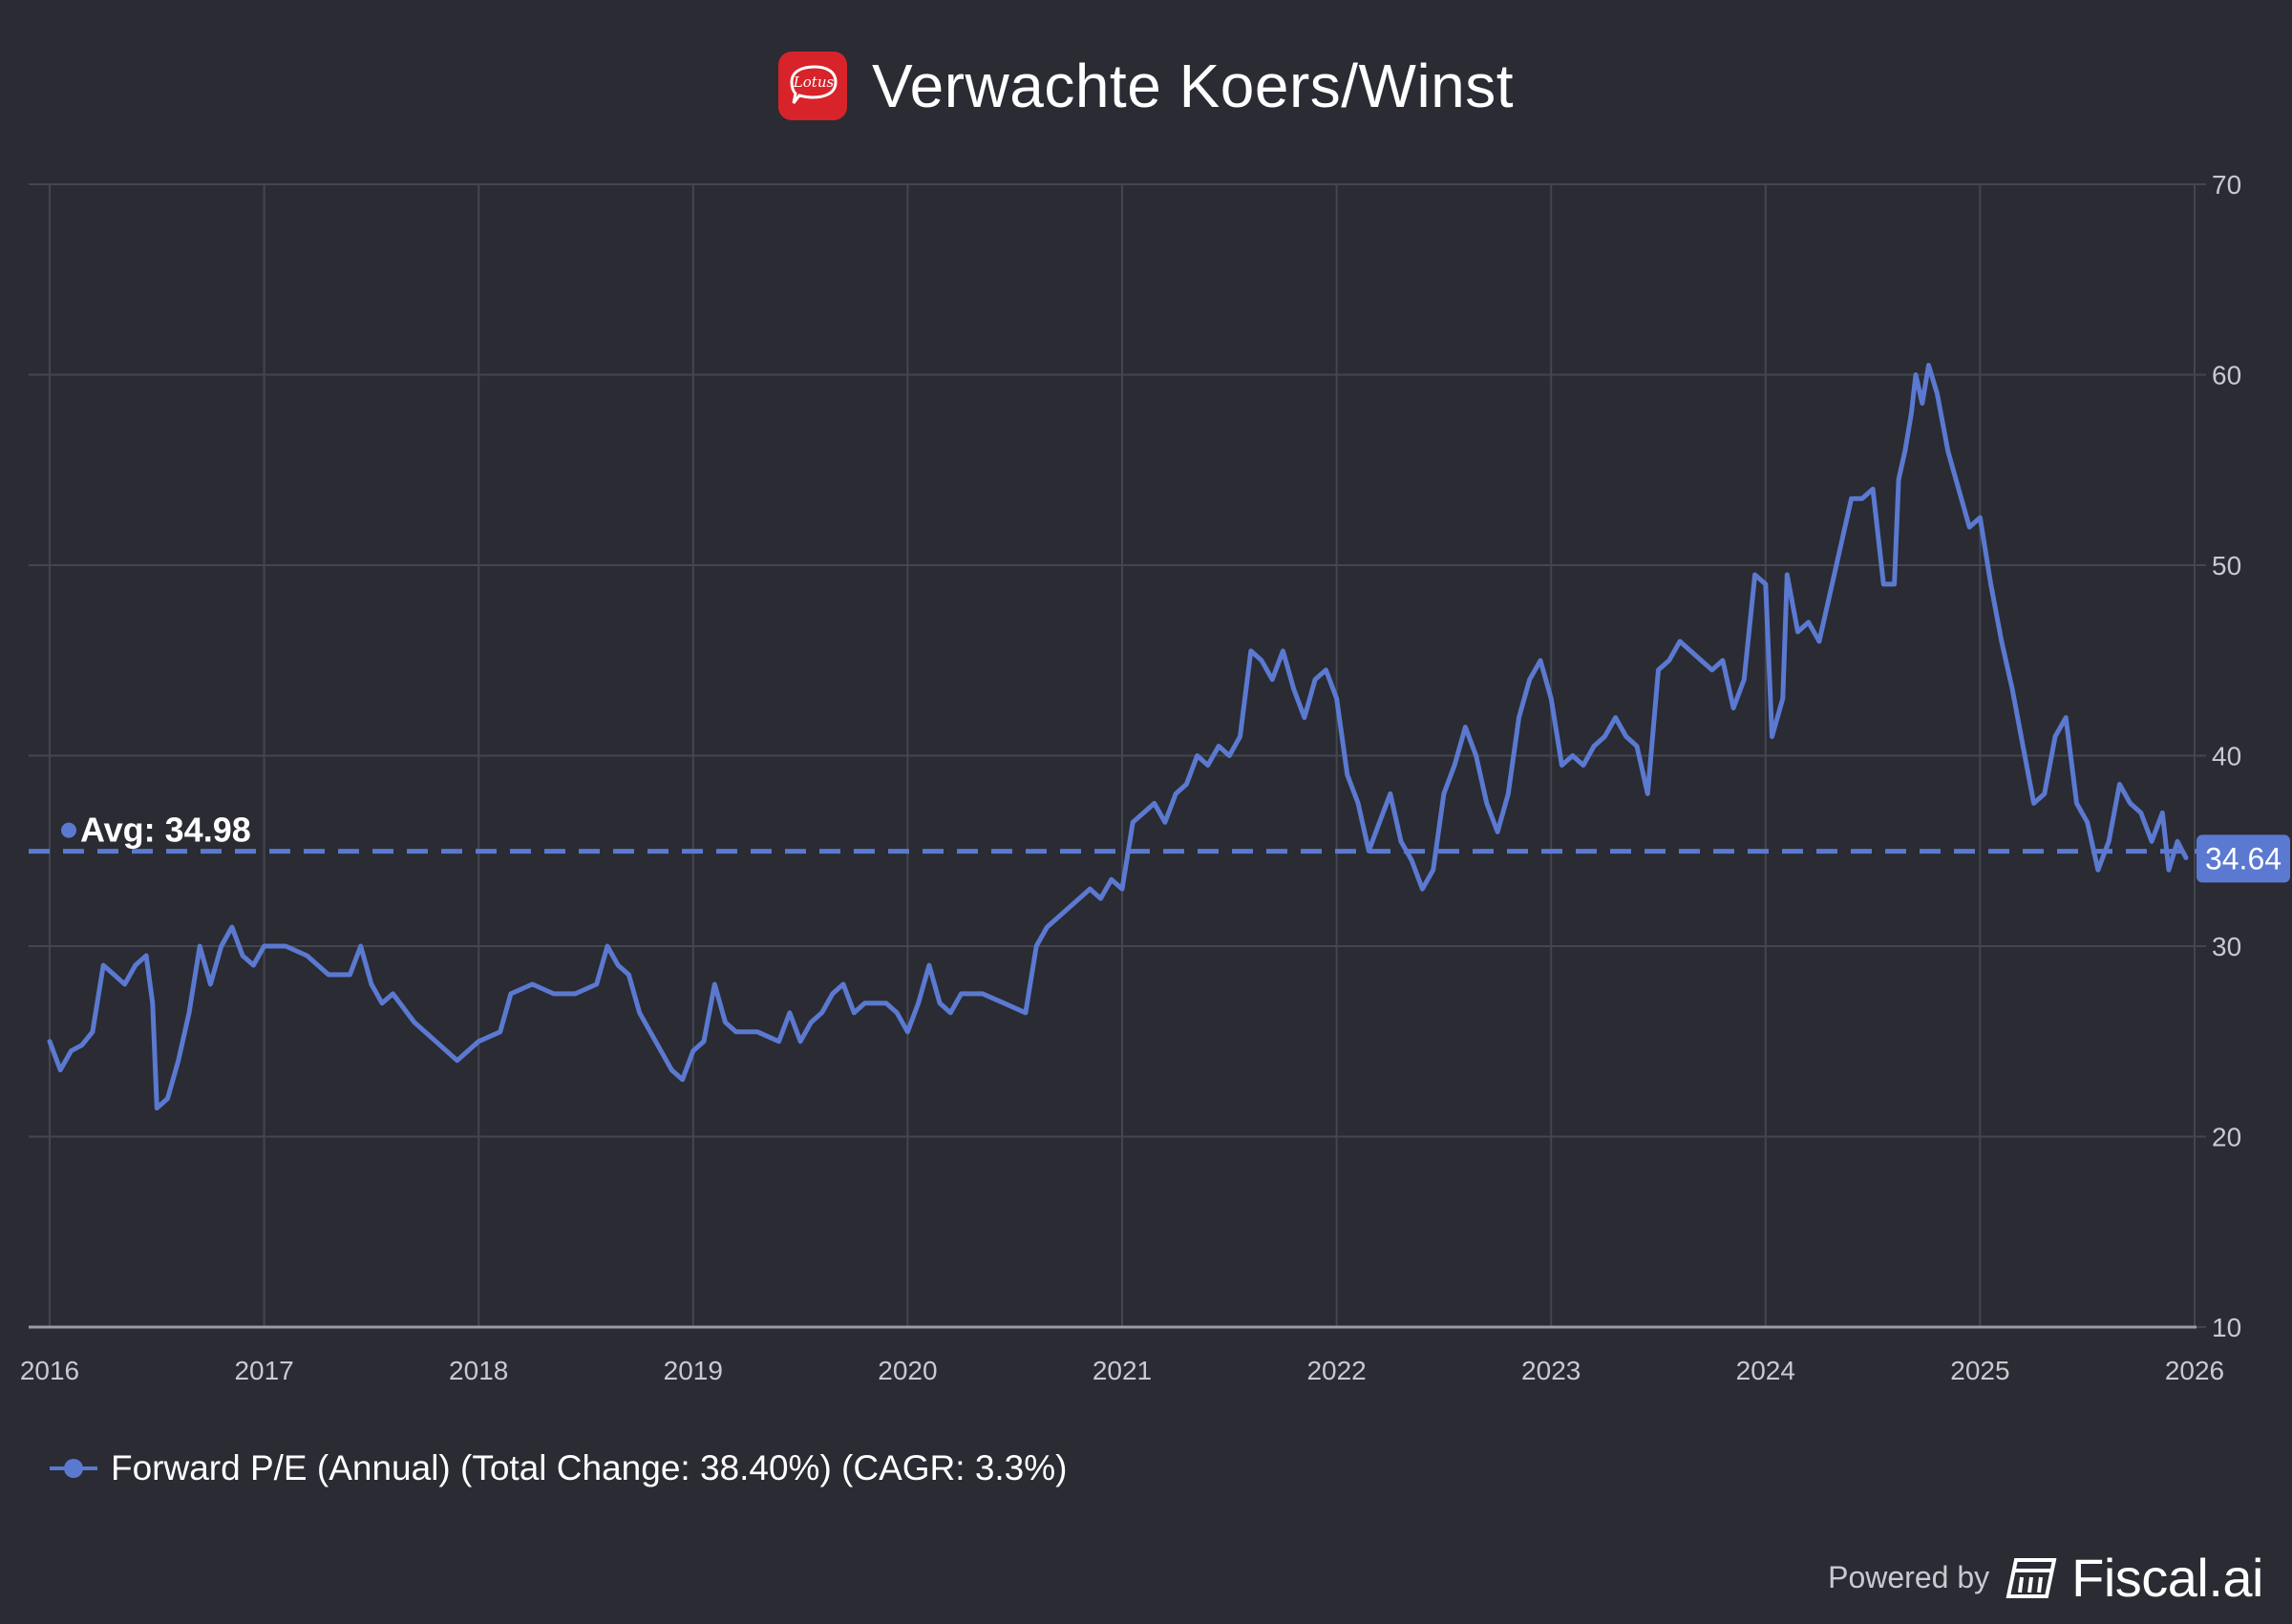 This screenshot has width=2292, height=1624. Describe the element at coordinates (1551, 1370) in the screenshot. I see `x-tick-label: 2023` at that location.